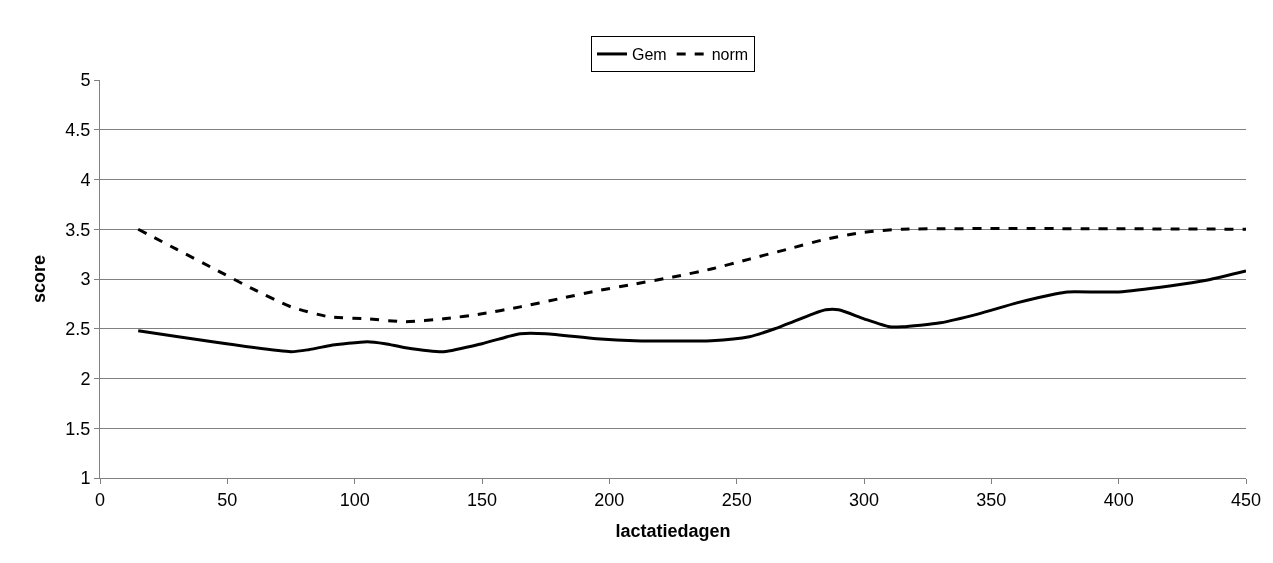  I want to click on x-tick-label: 300, so click(864, 499).